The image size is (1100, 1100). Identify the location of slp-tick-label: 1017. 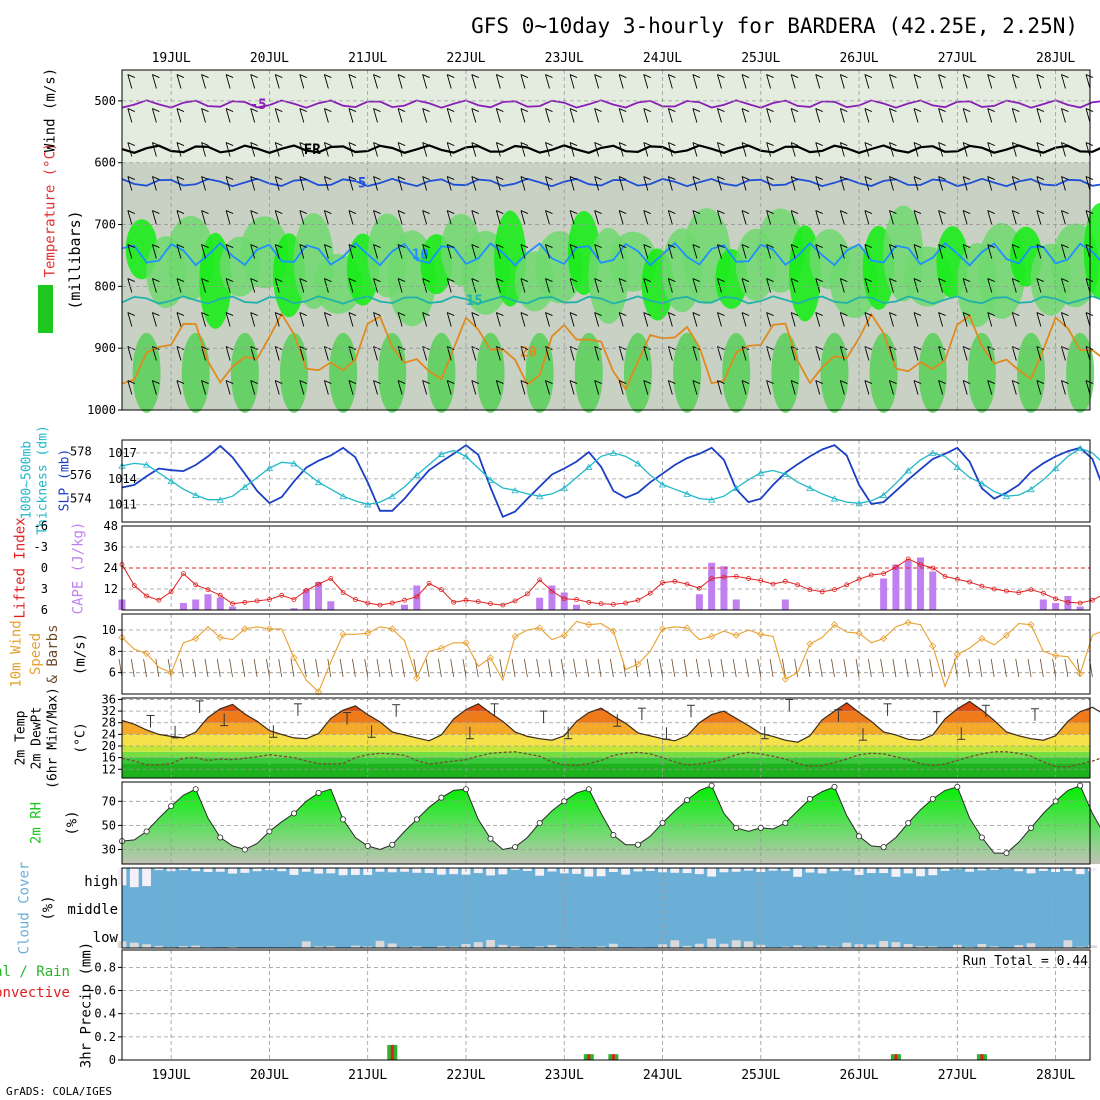
(122, 453).